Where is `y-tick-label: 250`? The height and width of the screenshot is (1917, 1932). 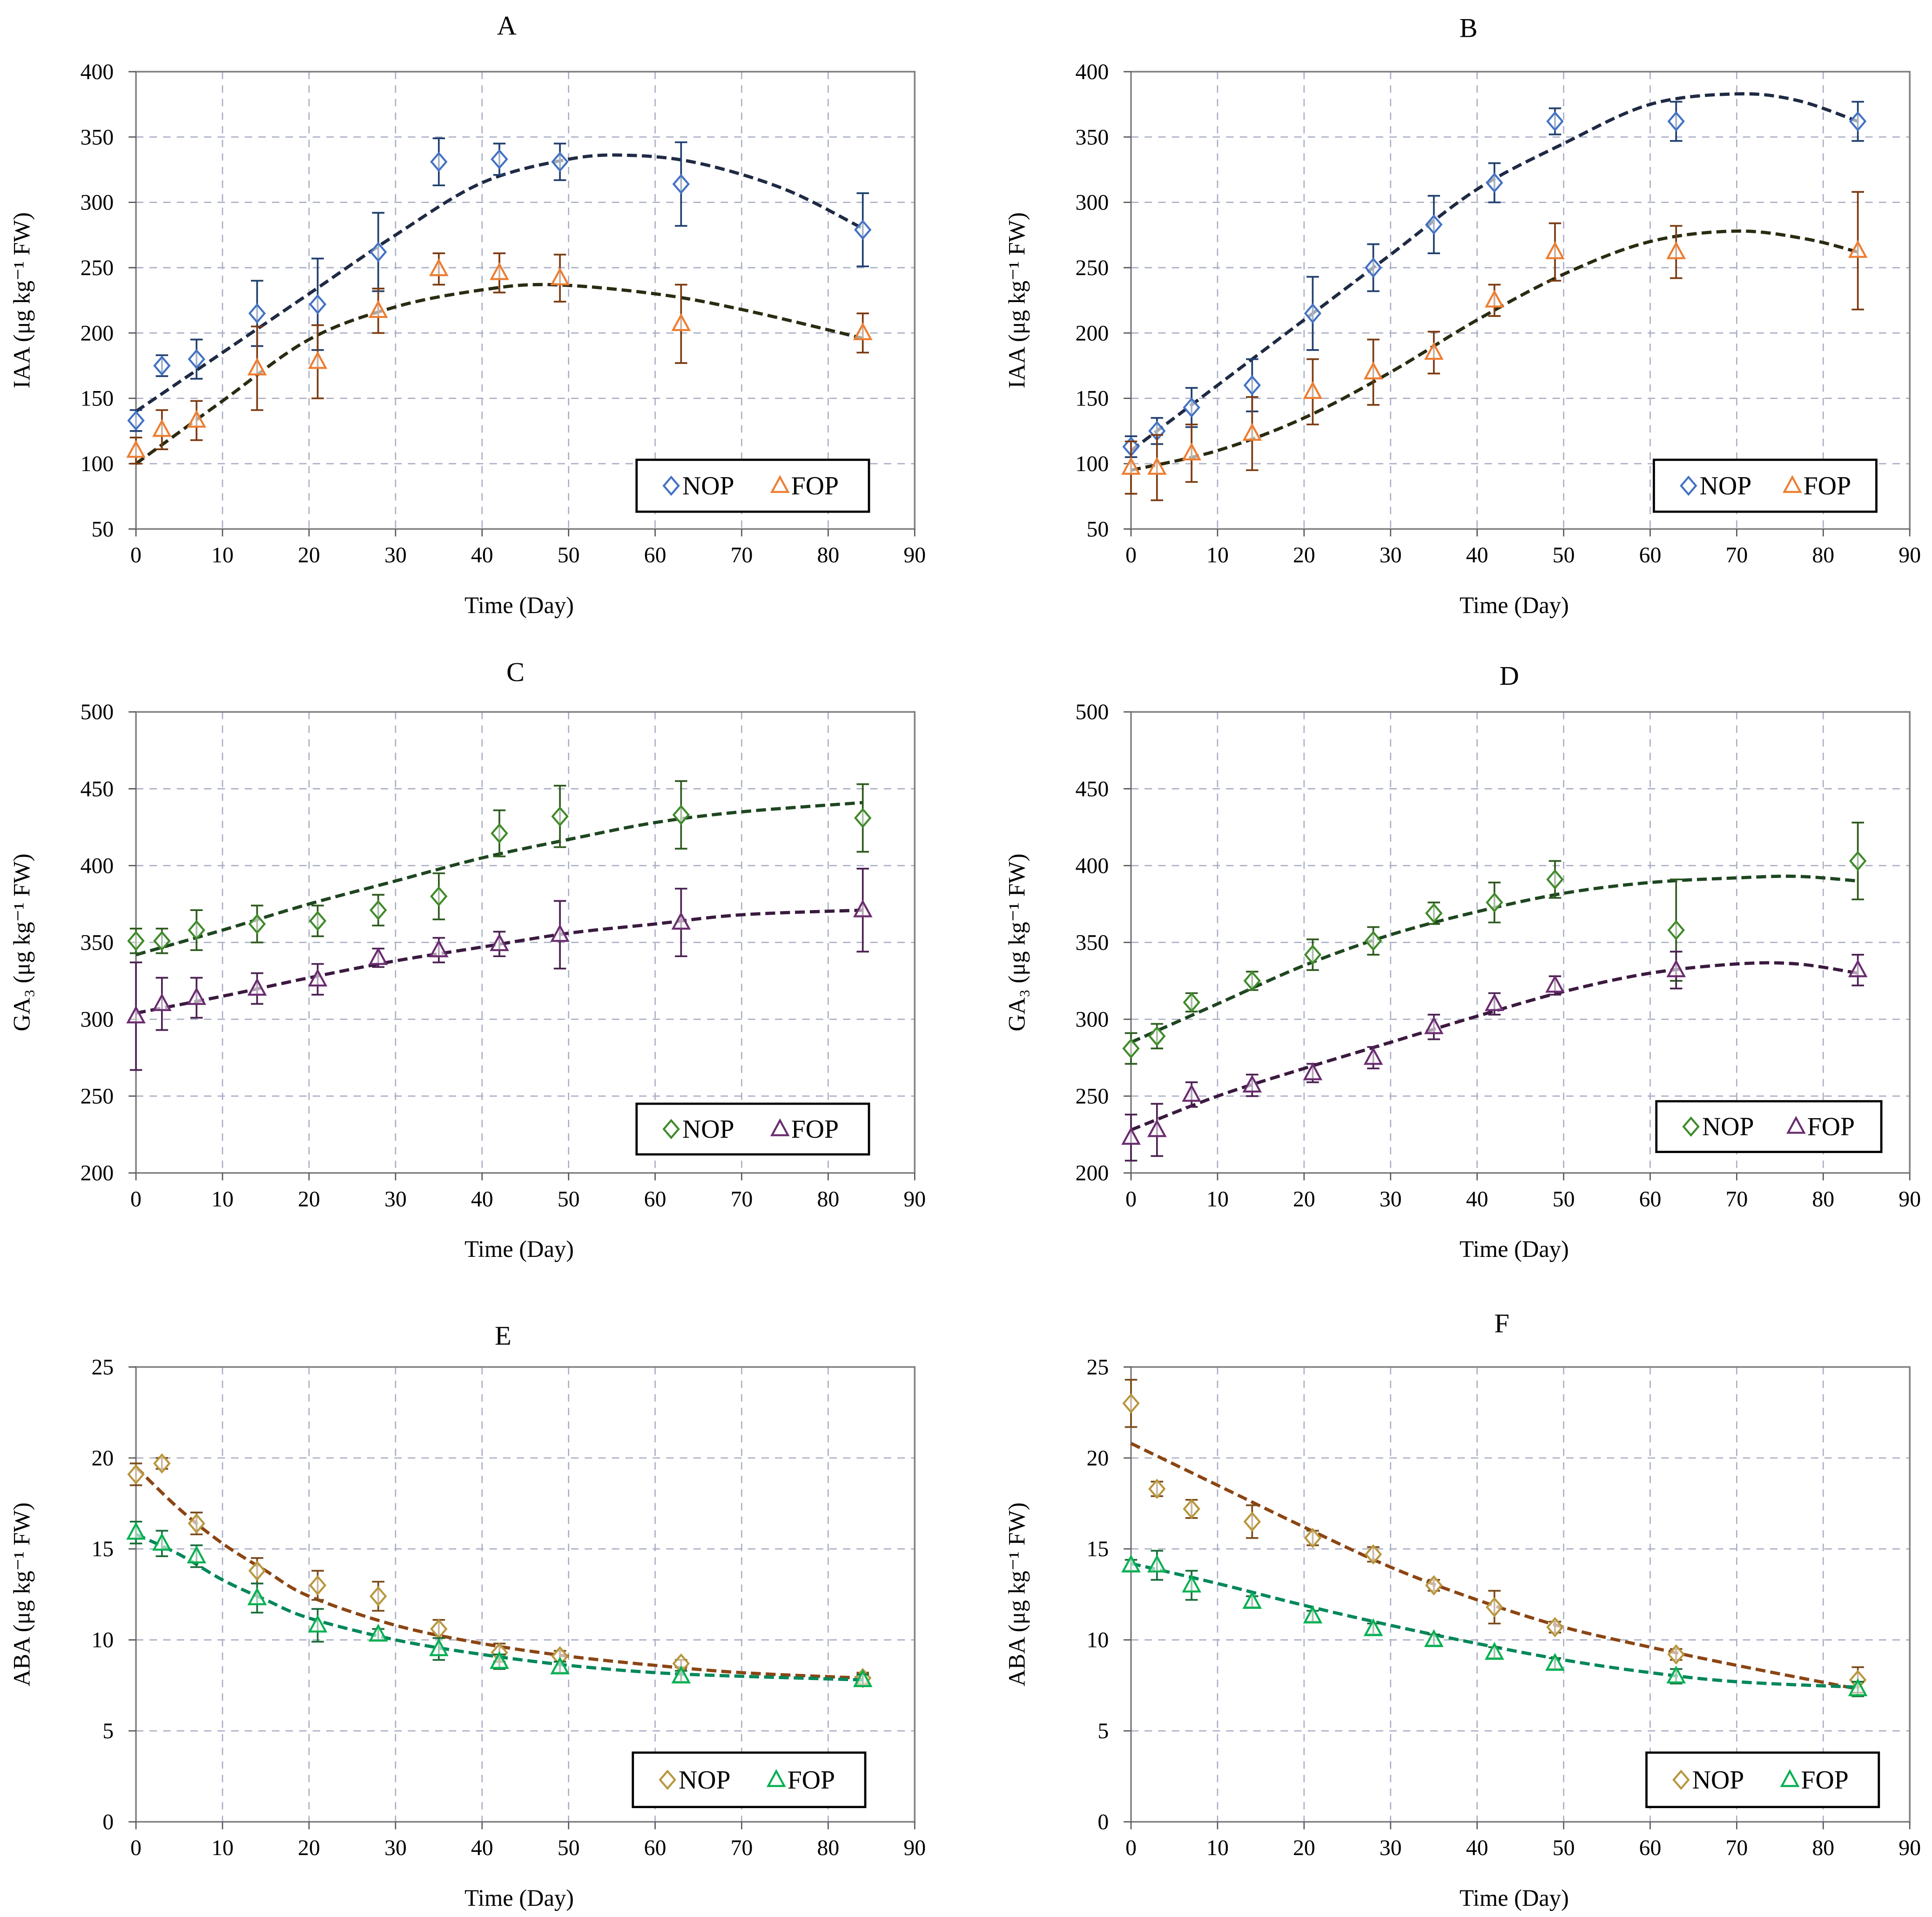
y-tick-label: 250 is located at coordinates (97, 268).